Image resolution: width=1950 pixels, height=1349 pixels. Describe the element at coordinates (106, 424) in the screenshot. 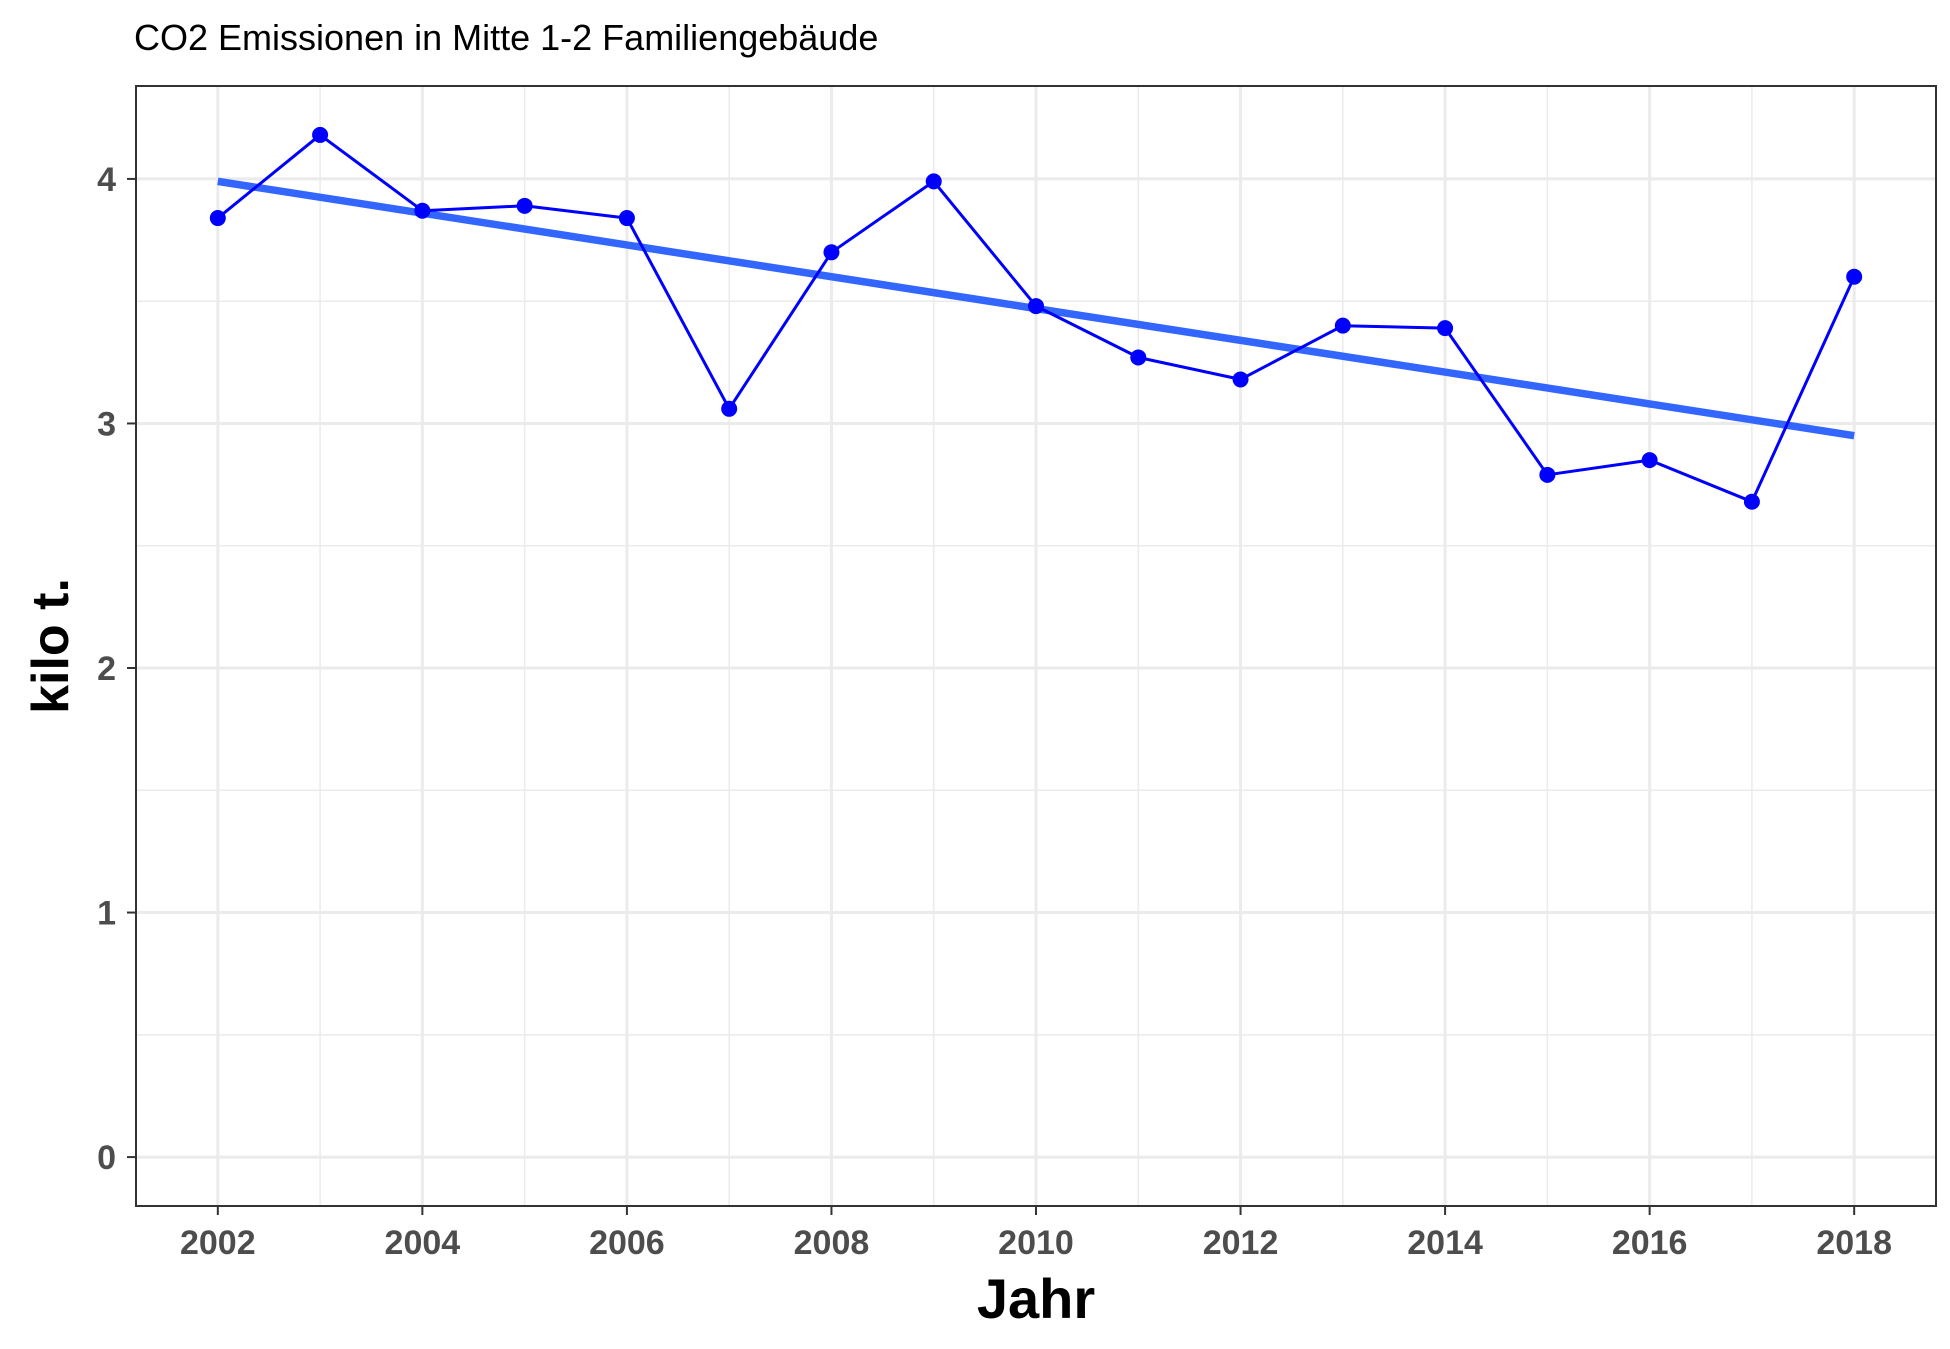

I see `y-tick-label: 3` at that location.